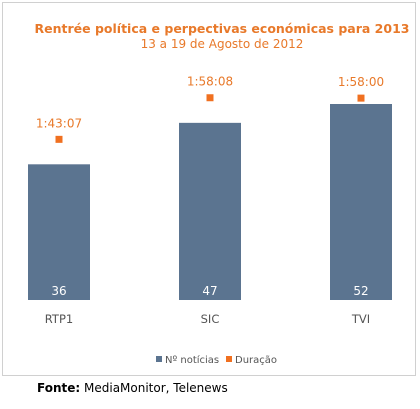  I want to click on source-label: Fonte:, so click(59, 388).